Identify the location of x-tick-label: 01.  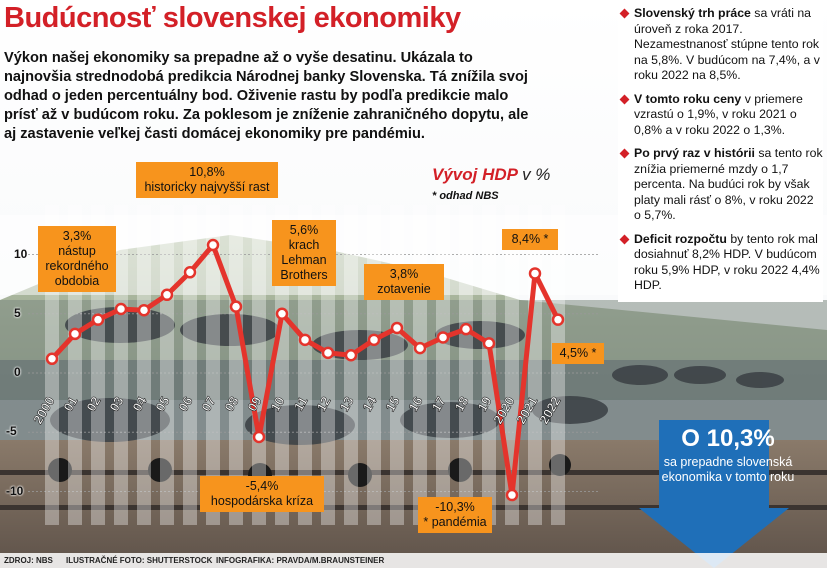
(70, 404).